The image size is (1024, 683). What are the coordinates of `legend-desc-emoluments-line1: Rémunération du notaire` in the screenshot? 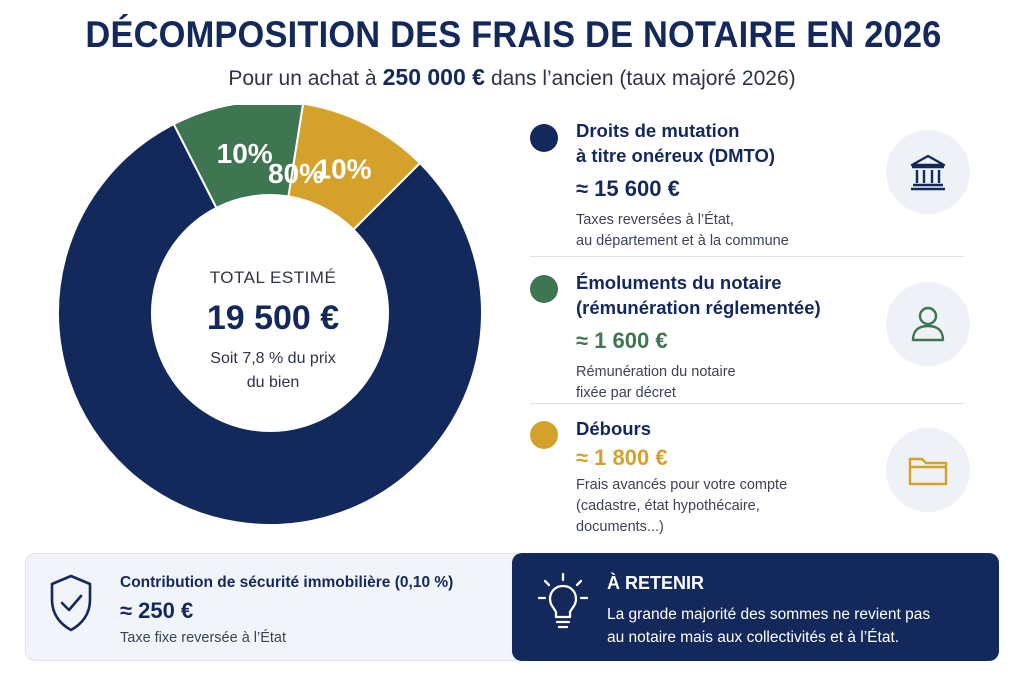 It's located at (656, 372).